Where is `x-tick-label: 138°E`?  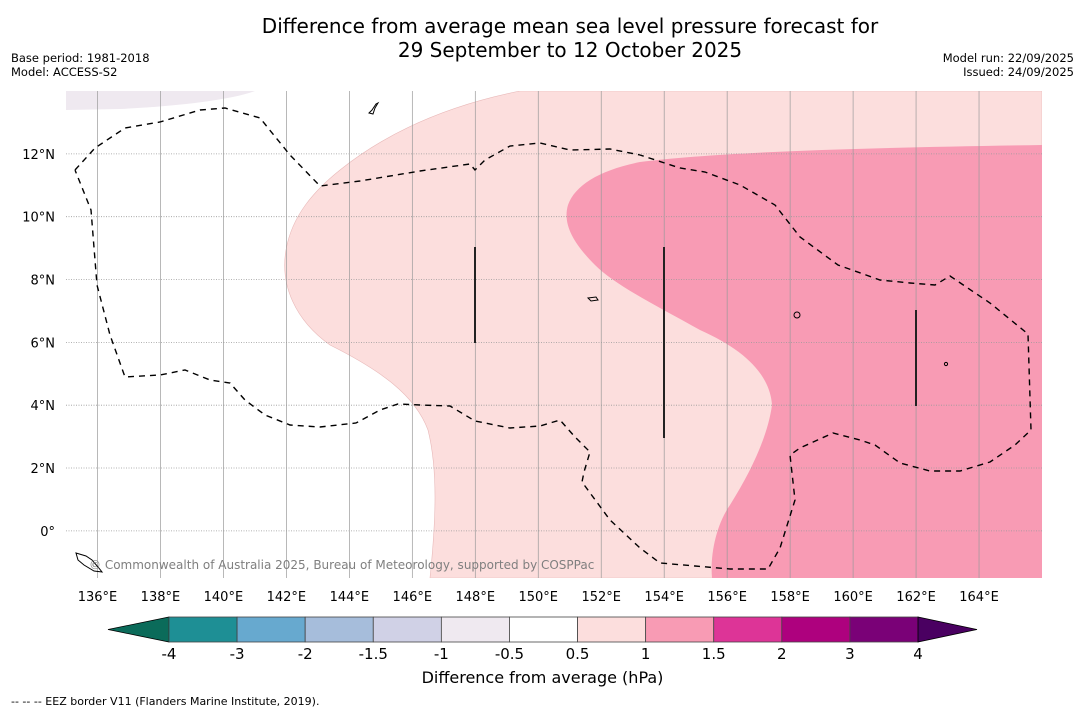 x-tick-label: 138°E is located at coordinates (161, 597).